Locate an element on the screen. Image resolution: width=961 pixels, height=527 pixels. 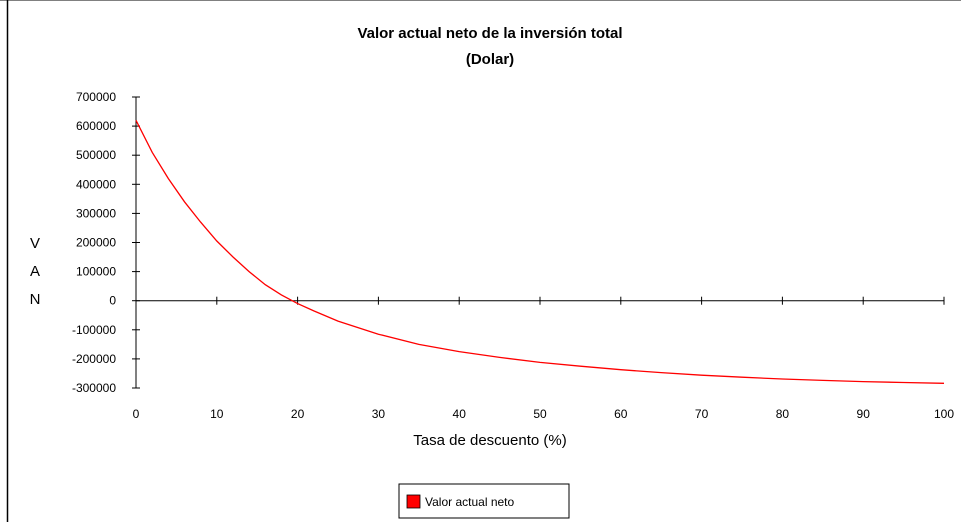
legend-box is located at coordinates (484, 501).